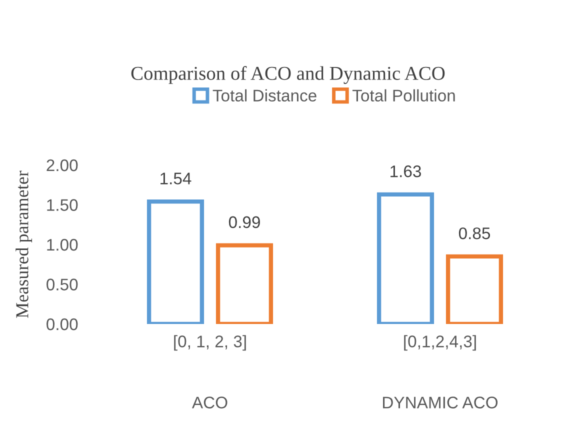 This screenshot has height=426, width=576. I want to click on legend-label: Total Distance, so click(264, 95).